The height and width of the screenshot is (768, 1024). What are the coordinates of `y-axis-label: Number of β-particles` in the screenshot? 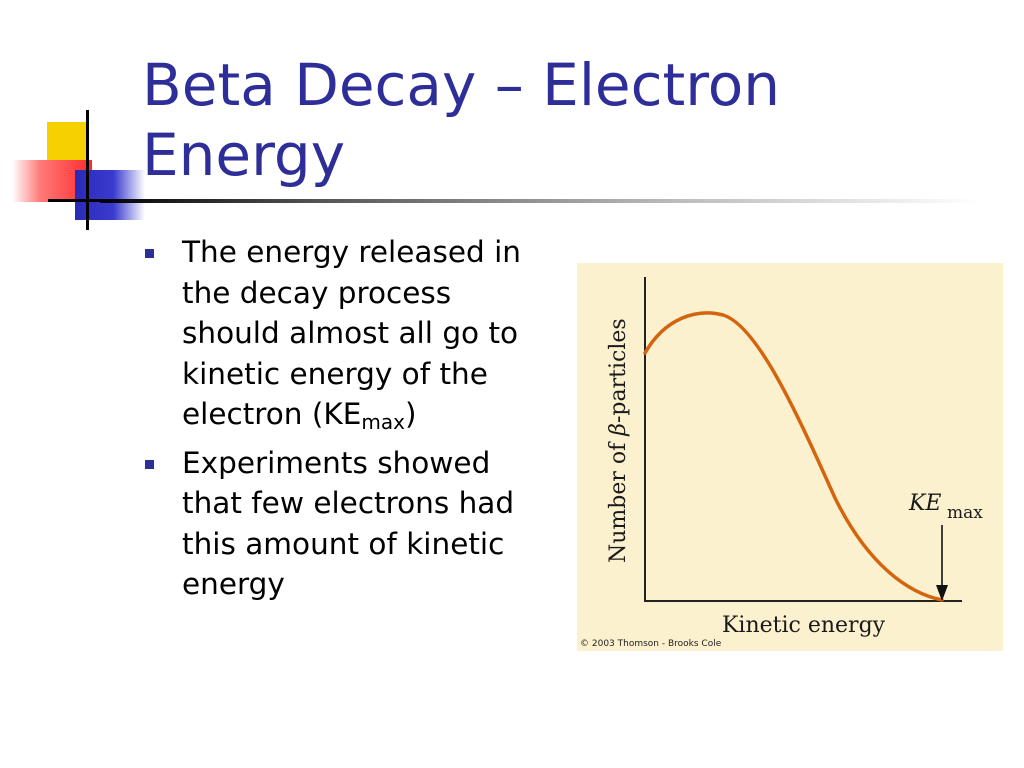 It's located at (618, 440).